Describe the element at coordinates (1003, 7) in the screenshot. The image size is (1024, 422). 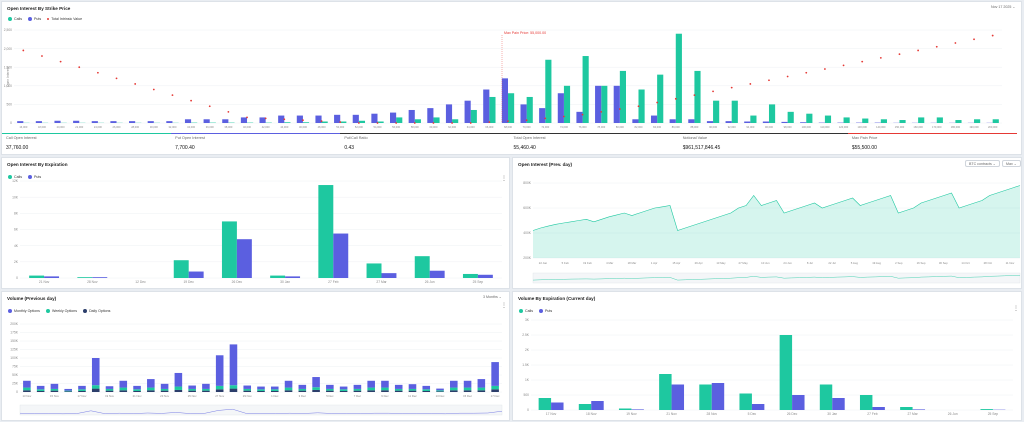
I see `strike-date-picker: Nov 17 2025 ⌄` at that location.